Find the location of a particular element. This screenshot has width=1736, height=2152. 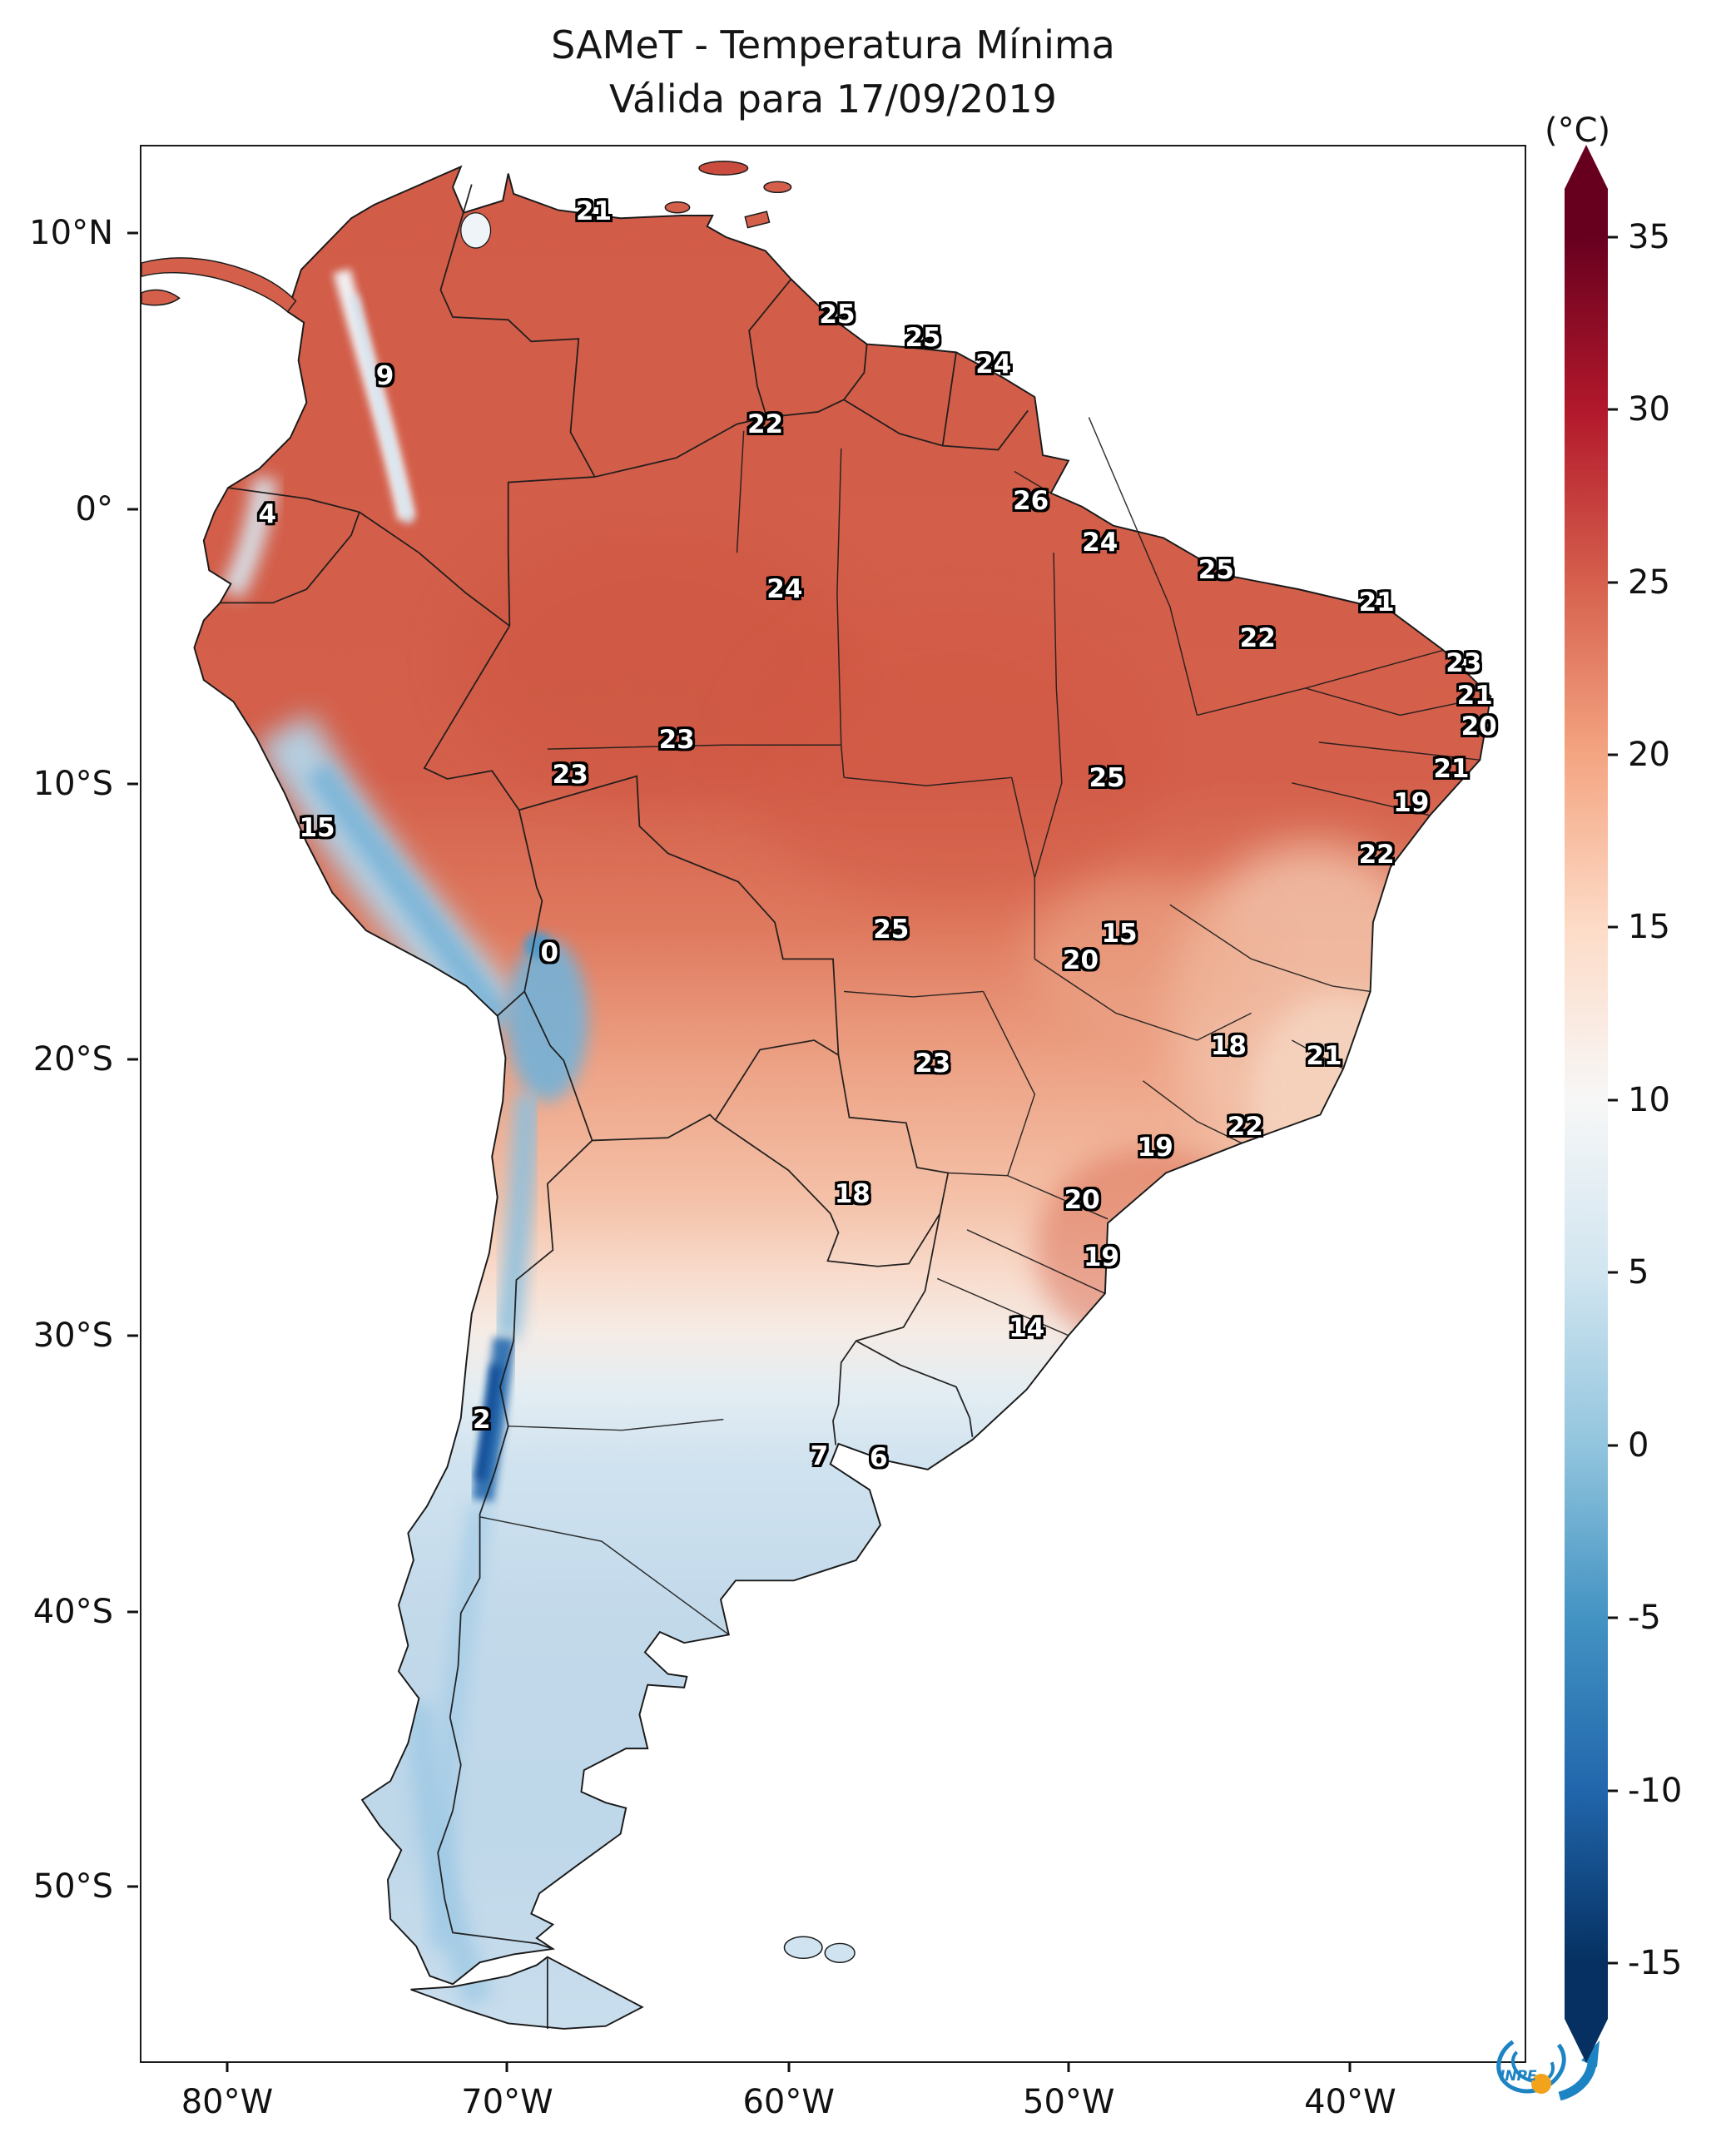

temp-label: 2 is located at coordinates (482, 1420).